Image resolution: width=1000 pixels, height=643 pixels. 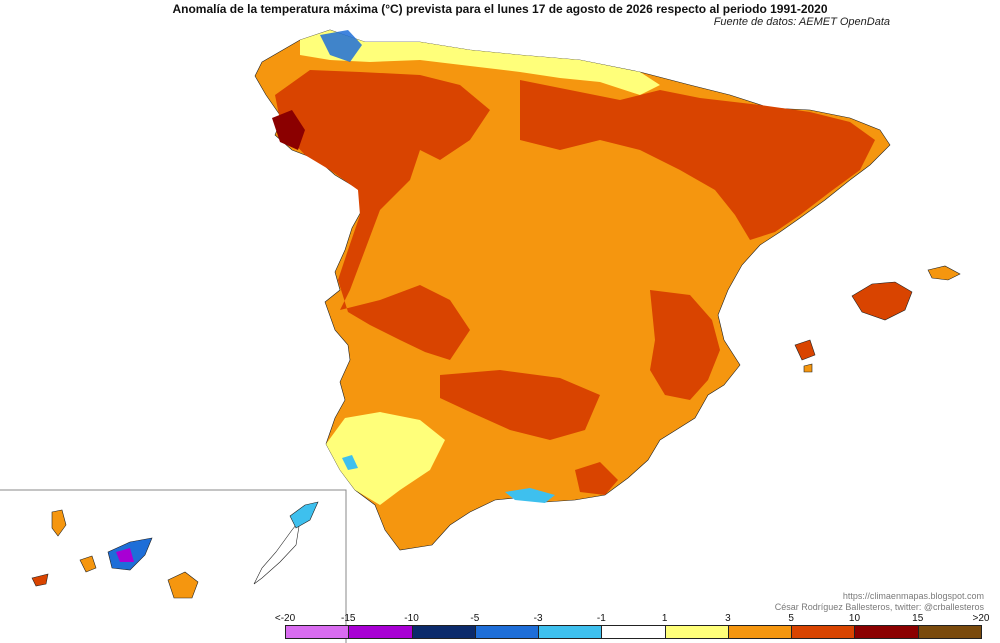 I want to click on legend-tick-label: -3, so click(x=538, y=618).